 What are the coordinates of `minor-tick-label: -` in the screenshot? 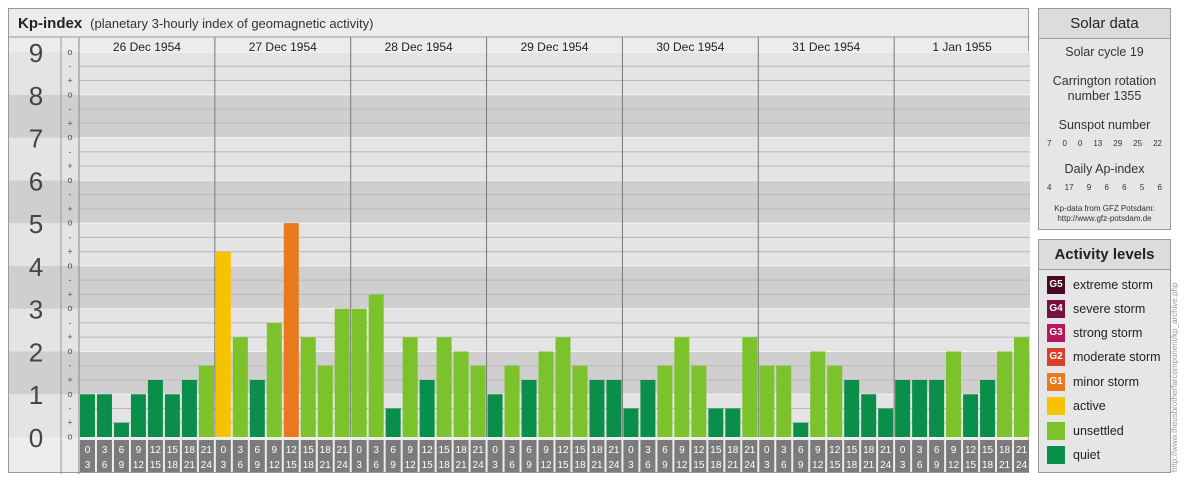 It's located at (70, 109).